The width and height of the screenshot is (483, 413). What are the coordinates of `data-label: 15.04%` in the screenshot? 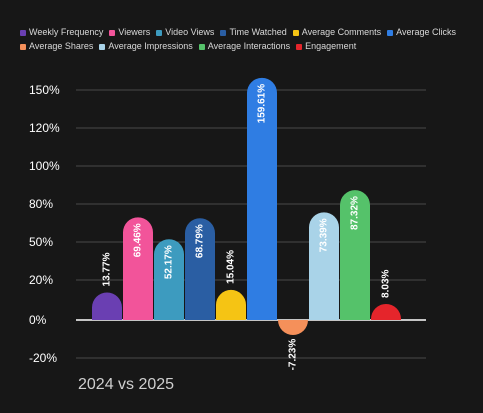 It's located at (231, 267).